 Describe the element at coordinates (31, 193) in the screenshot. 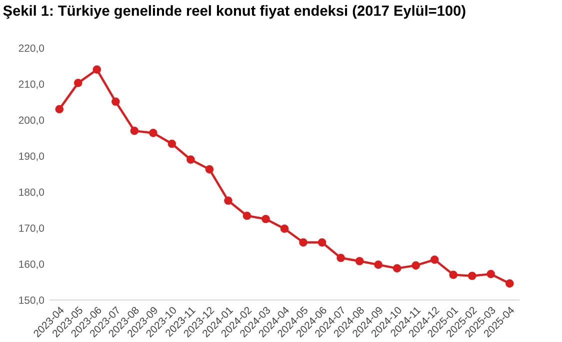

I see `y-tick-label: 180,0` at that location.